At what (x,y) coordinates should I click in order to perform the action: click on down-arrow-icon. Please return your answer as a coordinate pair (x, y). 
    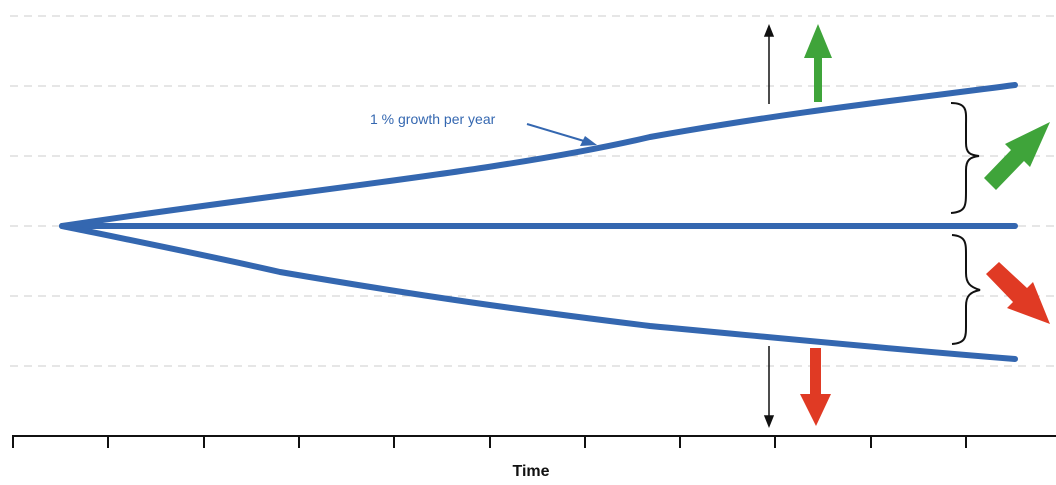
    Looking at the image, I should click on (815, 387).